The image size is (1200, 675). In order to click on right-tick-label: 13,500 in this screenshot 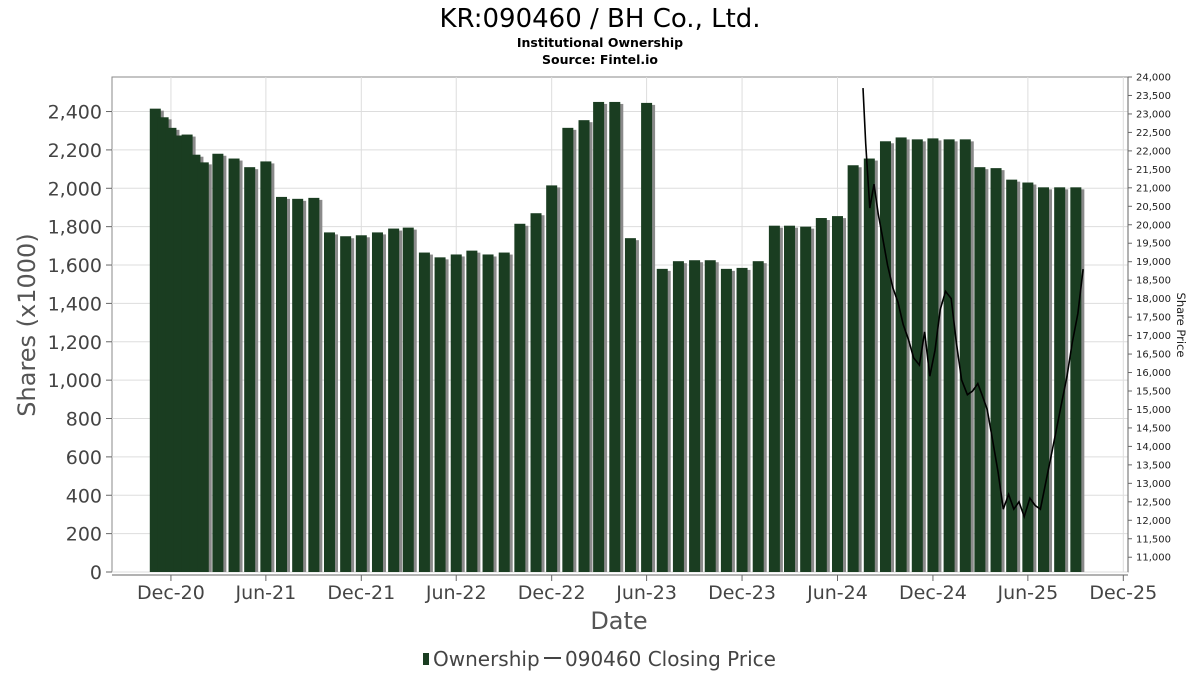, I will do `click(1153, 465)`.